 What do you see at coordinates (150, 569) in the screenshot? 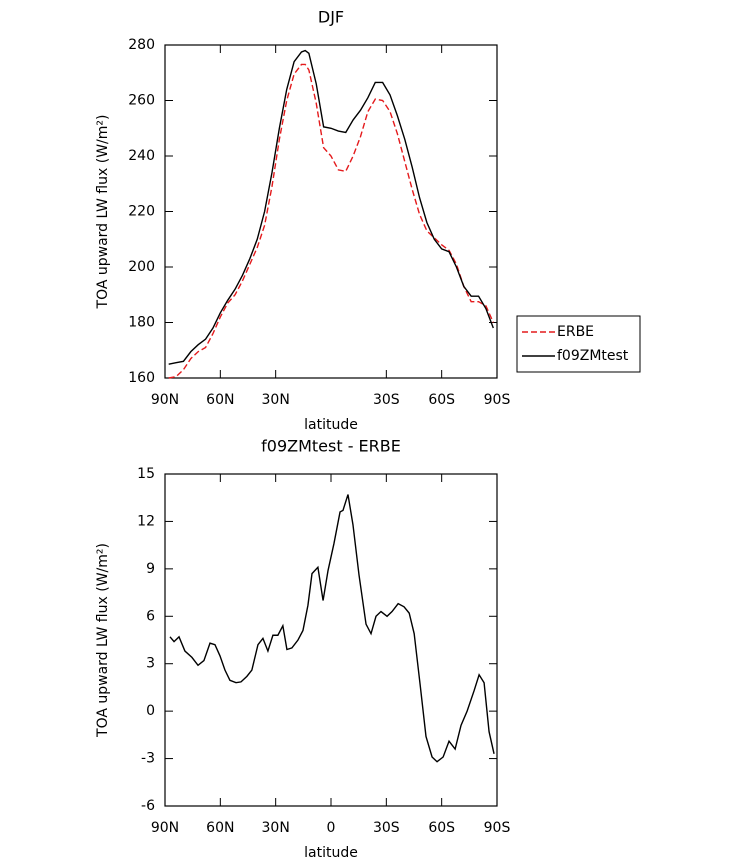
I see `y-tick-label: 9` at bounding box center [150, 569].